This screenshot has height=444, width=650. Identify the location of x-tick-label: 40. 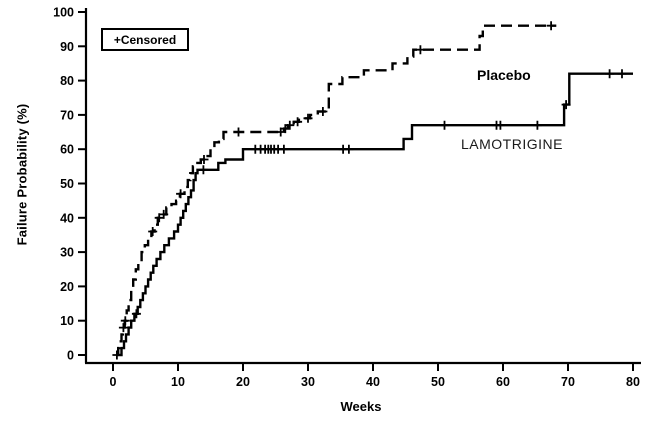
(373, 382).